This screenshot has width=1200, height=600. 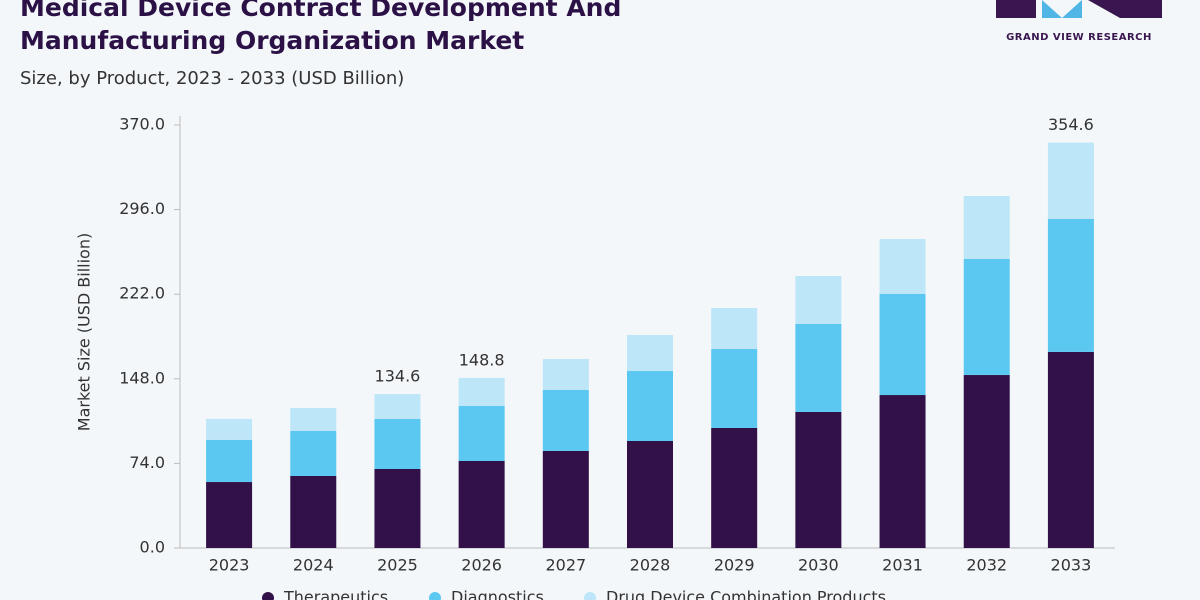 What do you see at coordinates (734, 565) in the screenshot?
I see `x-tick-label: 2029` at bounding box center [734, 565].